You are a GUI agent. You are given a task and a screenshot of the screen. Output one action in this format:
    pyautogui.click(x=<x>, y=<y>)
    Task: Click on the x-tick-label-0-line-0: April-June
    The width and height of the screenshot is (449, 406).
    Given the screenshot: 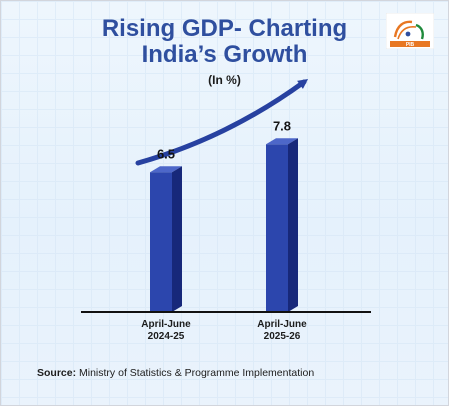 What is the action you would take?
    pyautogui.click(x=166, y=324)
    